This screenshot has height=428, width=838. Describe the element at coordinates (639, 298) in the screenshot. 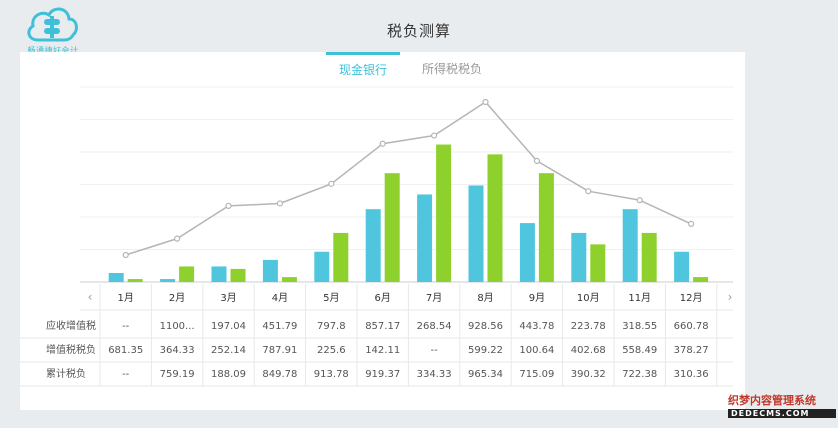

I see `month-label: 11月` at that location.